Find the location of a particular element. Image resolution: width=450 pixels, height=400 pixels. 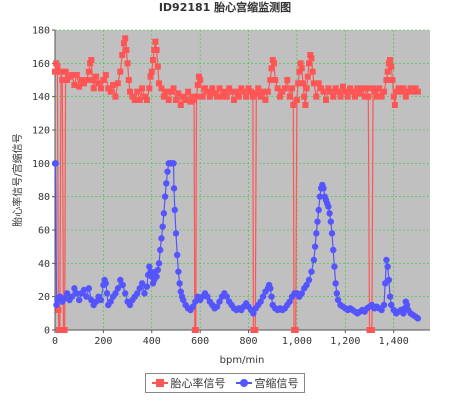

x-tick-label: 1,200 is located at coordinates (345, 341).